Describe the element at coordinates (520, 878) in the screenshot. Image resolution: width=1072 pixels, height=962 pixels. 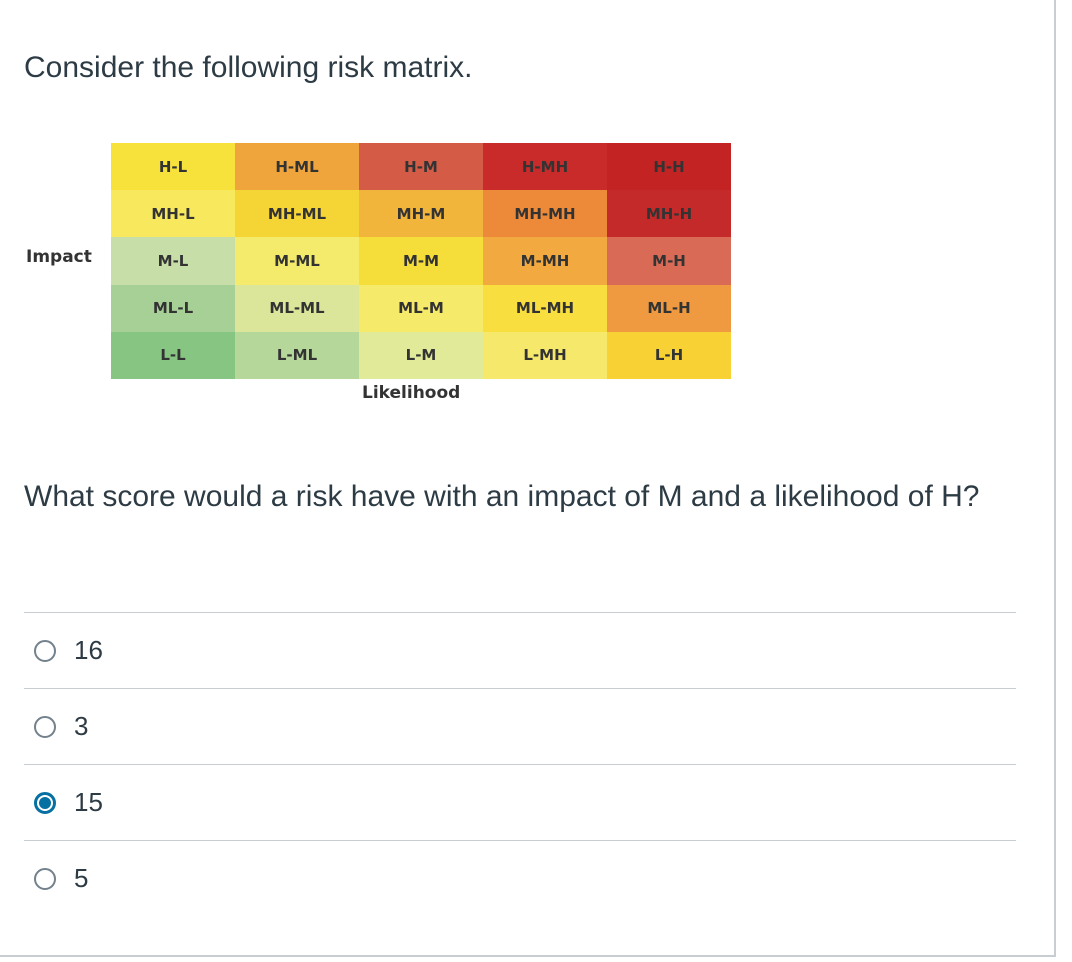
I see `answer-option: 5` at that location.